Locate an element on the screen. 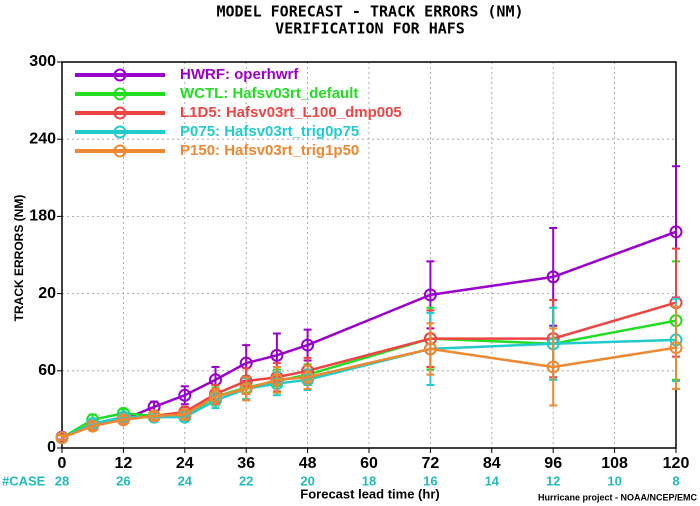 The width and height of the screenshot is (700, 506). y-tick-label: 180 is located at coordinates (42, 216).